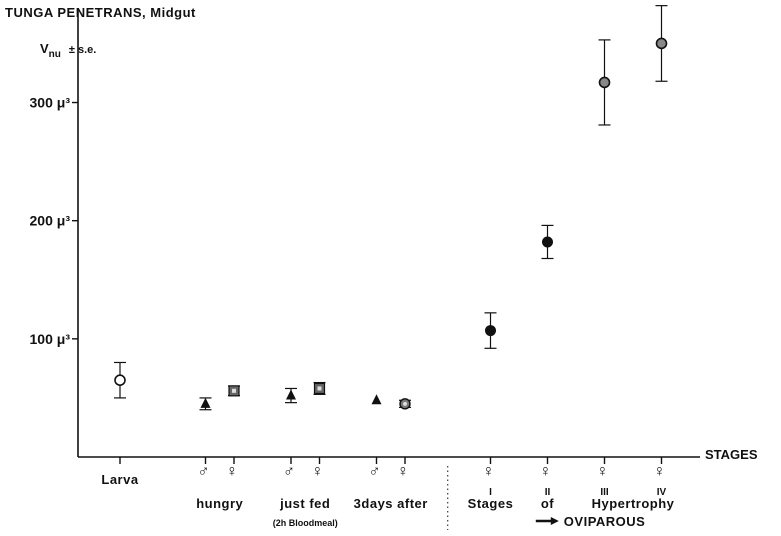  I want to click on group-label: 3days after, so click(391, 503).